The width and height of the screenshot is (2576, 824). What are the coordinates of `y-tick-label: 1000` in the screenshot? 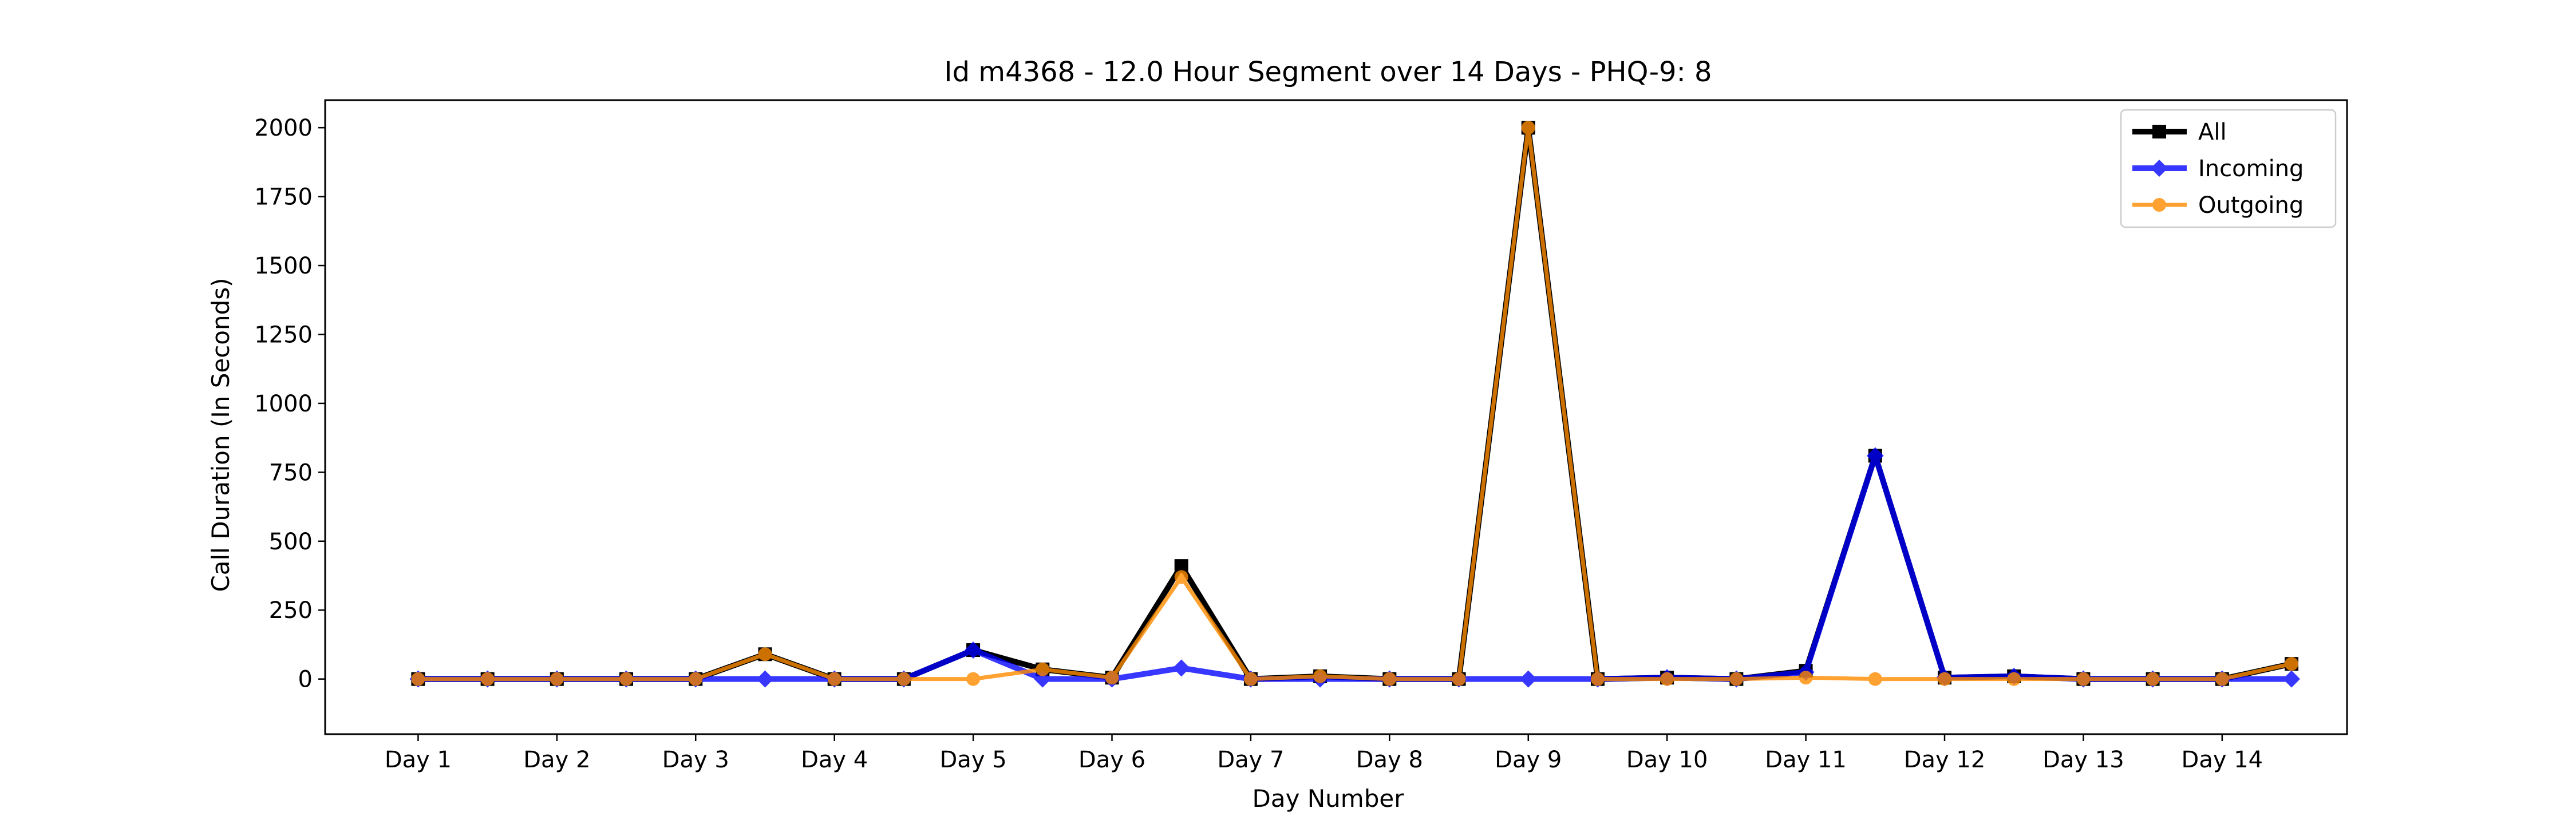 It's located at (283, 404).